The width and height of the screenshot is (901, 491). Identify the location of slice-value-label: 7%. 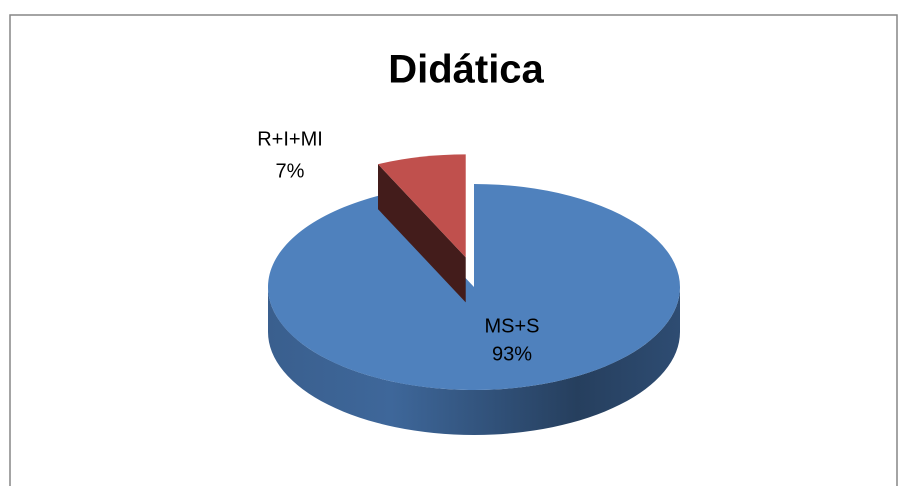
(290, 171).